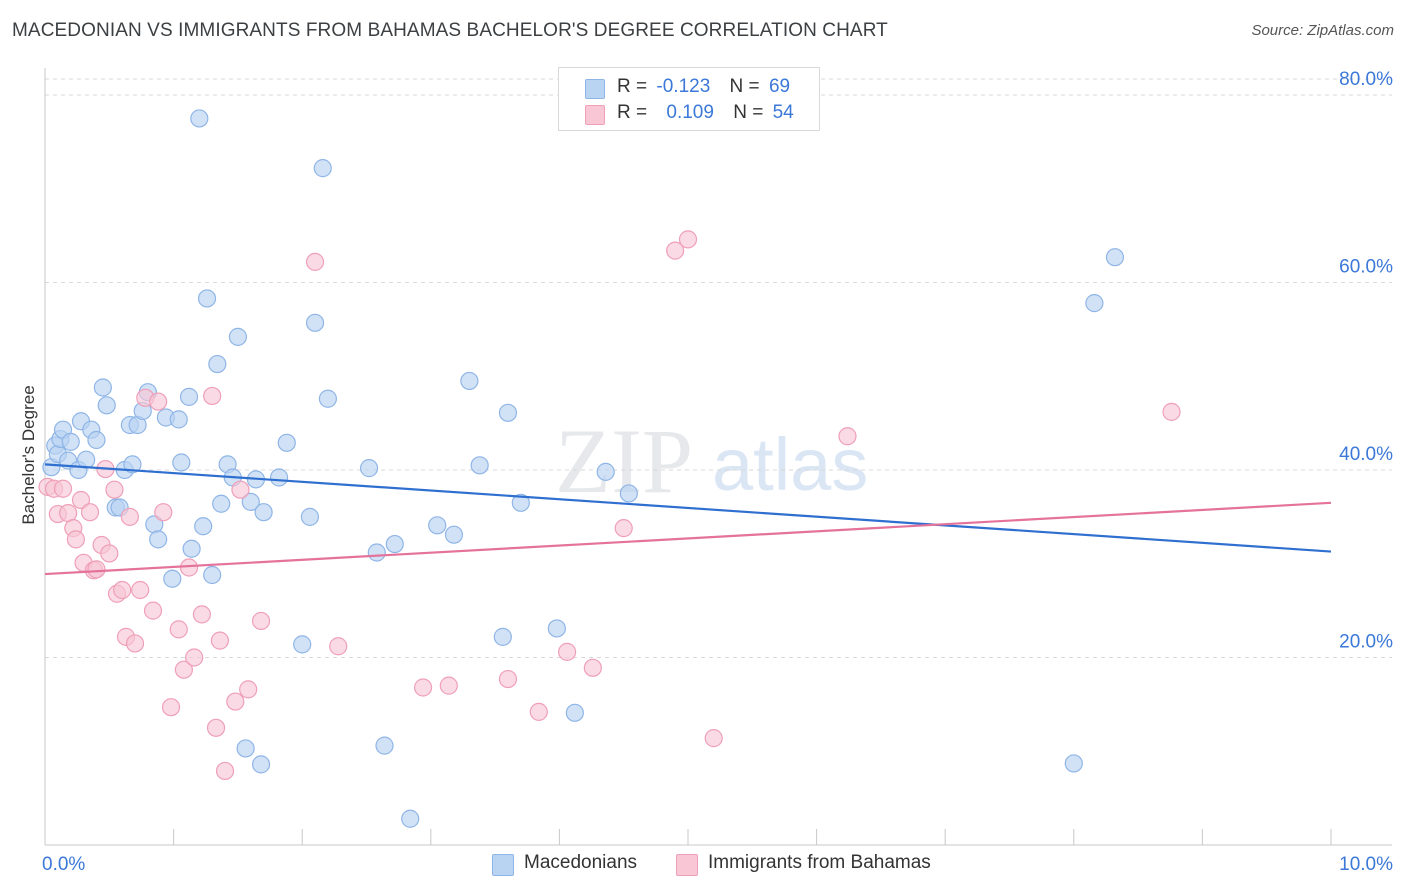 This screenshot has height=892, width=1406. I want to click on y-tick-label: 80.0%, so click(1366, 79).